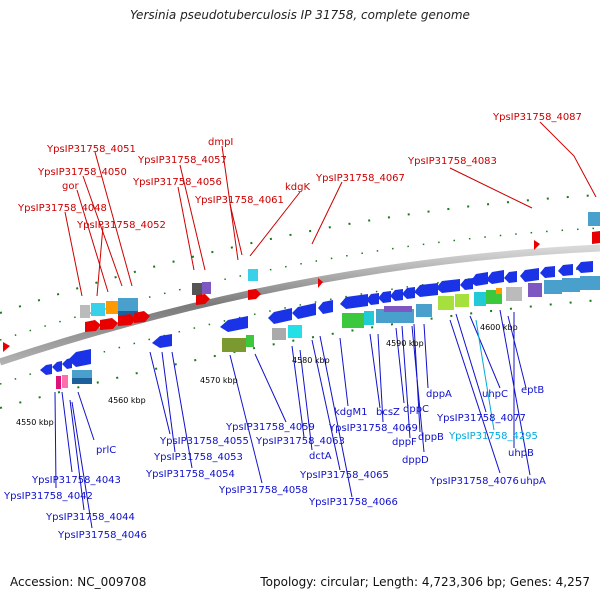  What do you see at coordinates (90, 517) in the screenshot?
I see `gene-label: YpsIP31758_4044` at bounding box center [90, 517].